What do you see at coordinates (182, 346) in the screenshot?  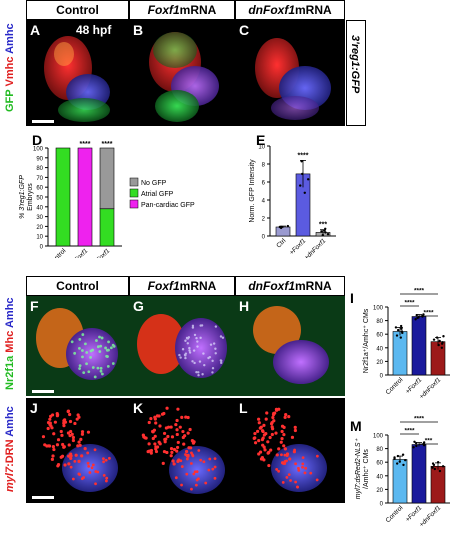 I see `panel-g-image: G` at bounding box center [182, 346].